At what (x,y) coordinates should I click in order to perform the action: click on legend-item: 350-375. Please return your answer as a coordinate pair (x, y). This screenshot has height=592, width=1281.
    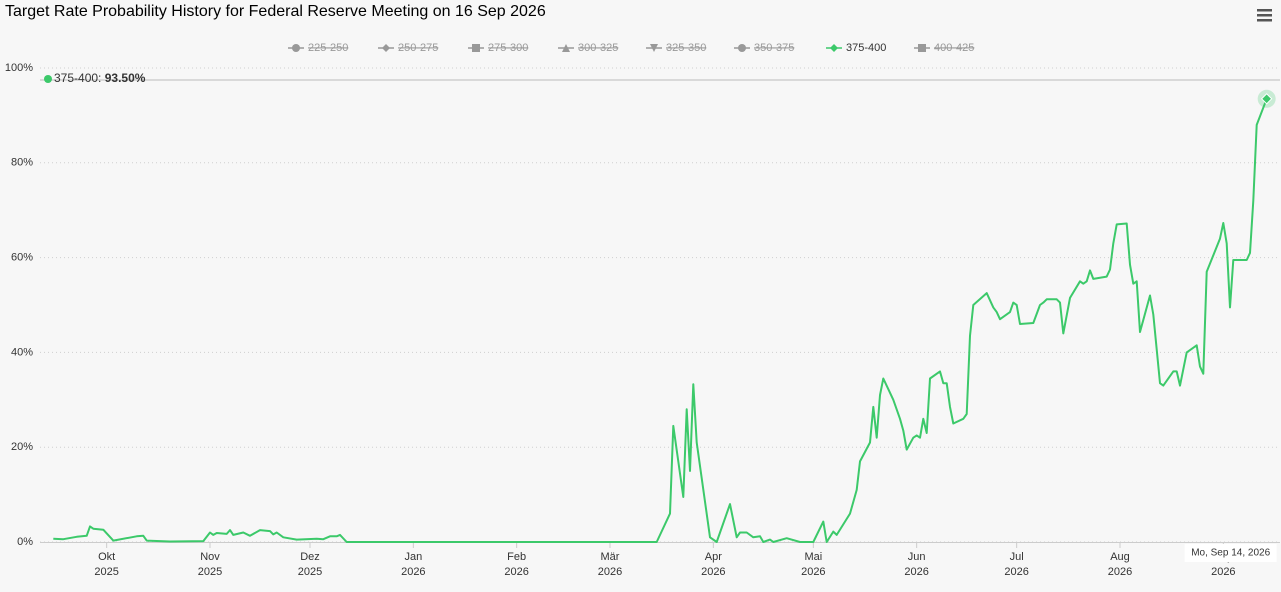
    Looking at the image, I should click on (764, 48).